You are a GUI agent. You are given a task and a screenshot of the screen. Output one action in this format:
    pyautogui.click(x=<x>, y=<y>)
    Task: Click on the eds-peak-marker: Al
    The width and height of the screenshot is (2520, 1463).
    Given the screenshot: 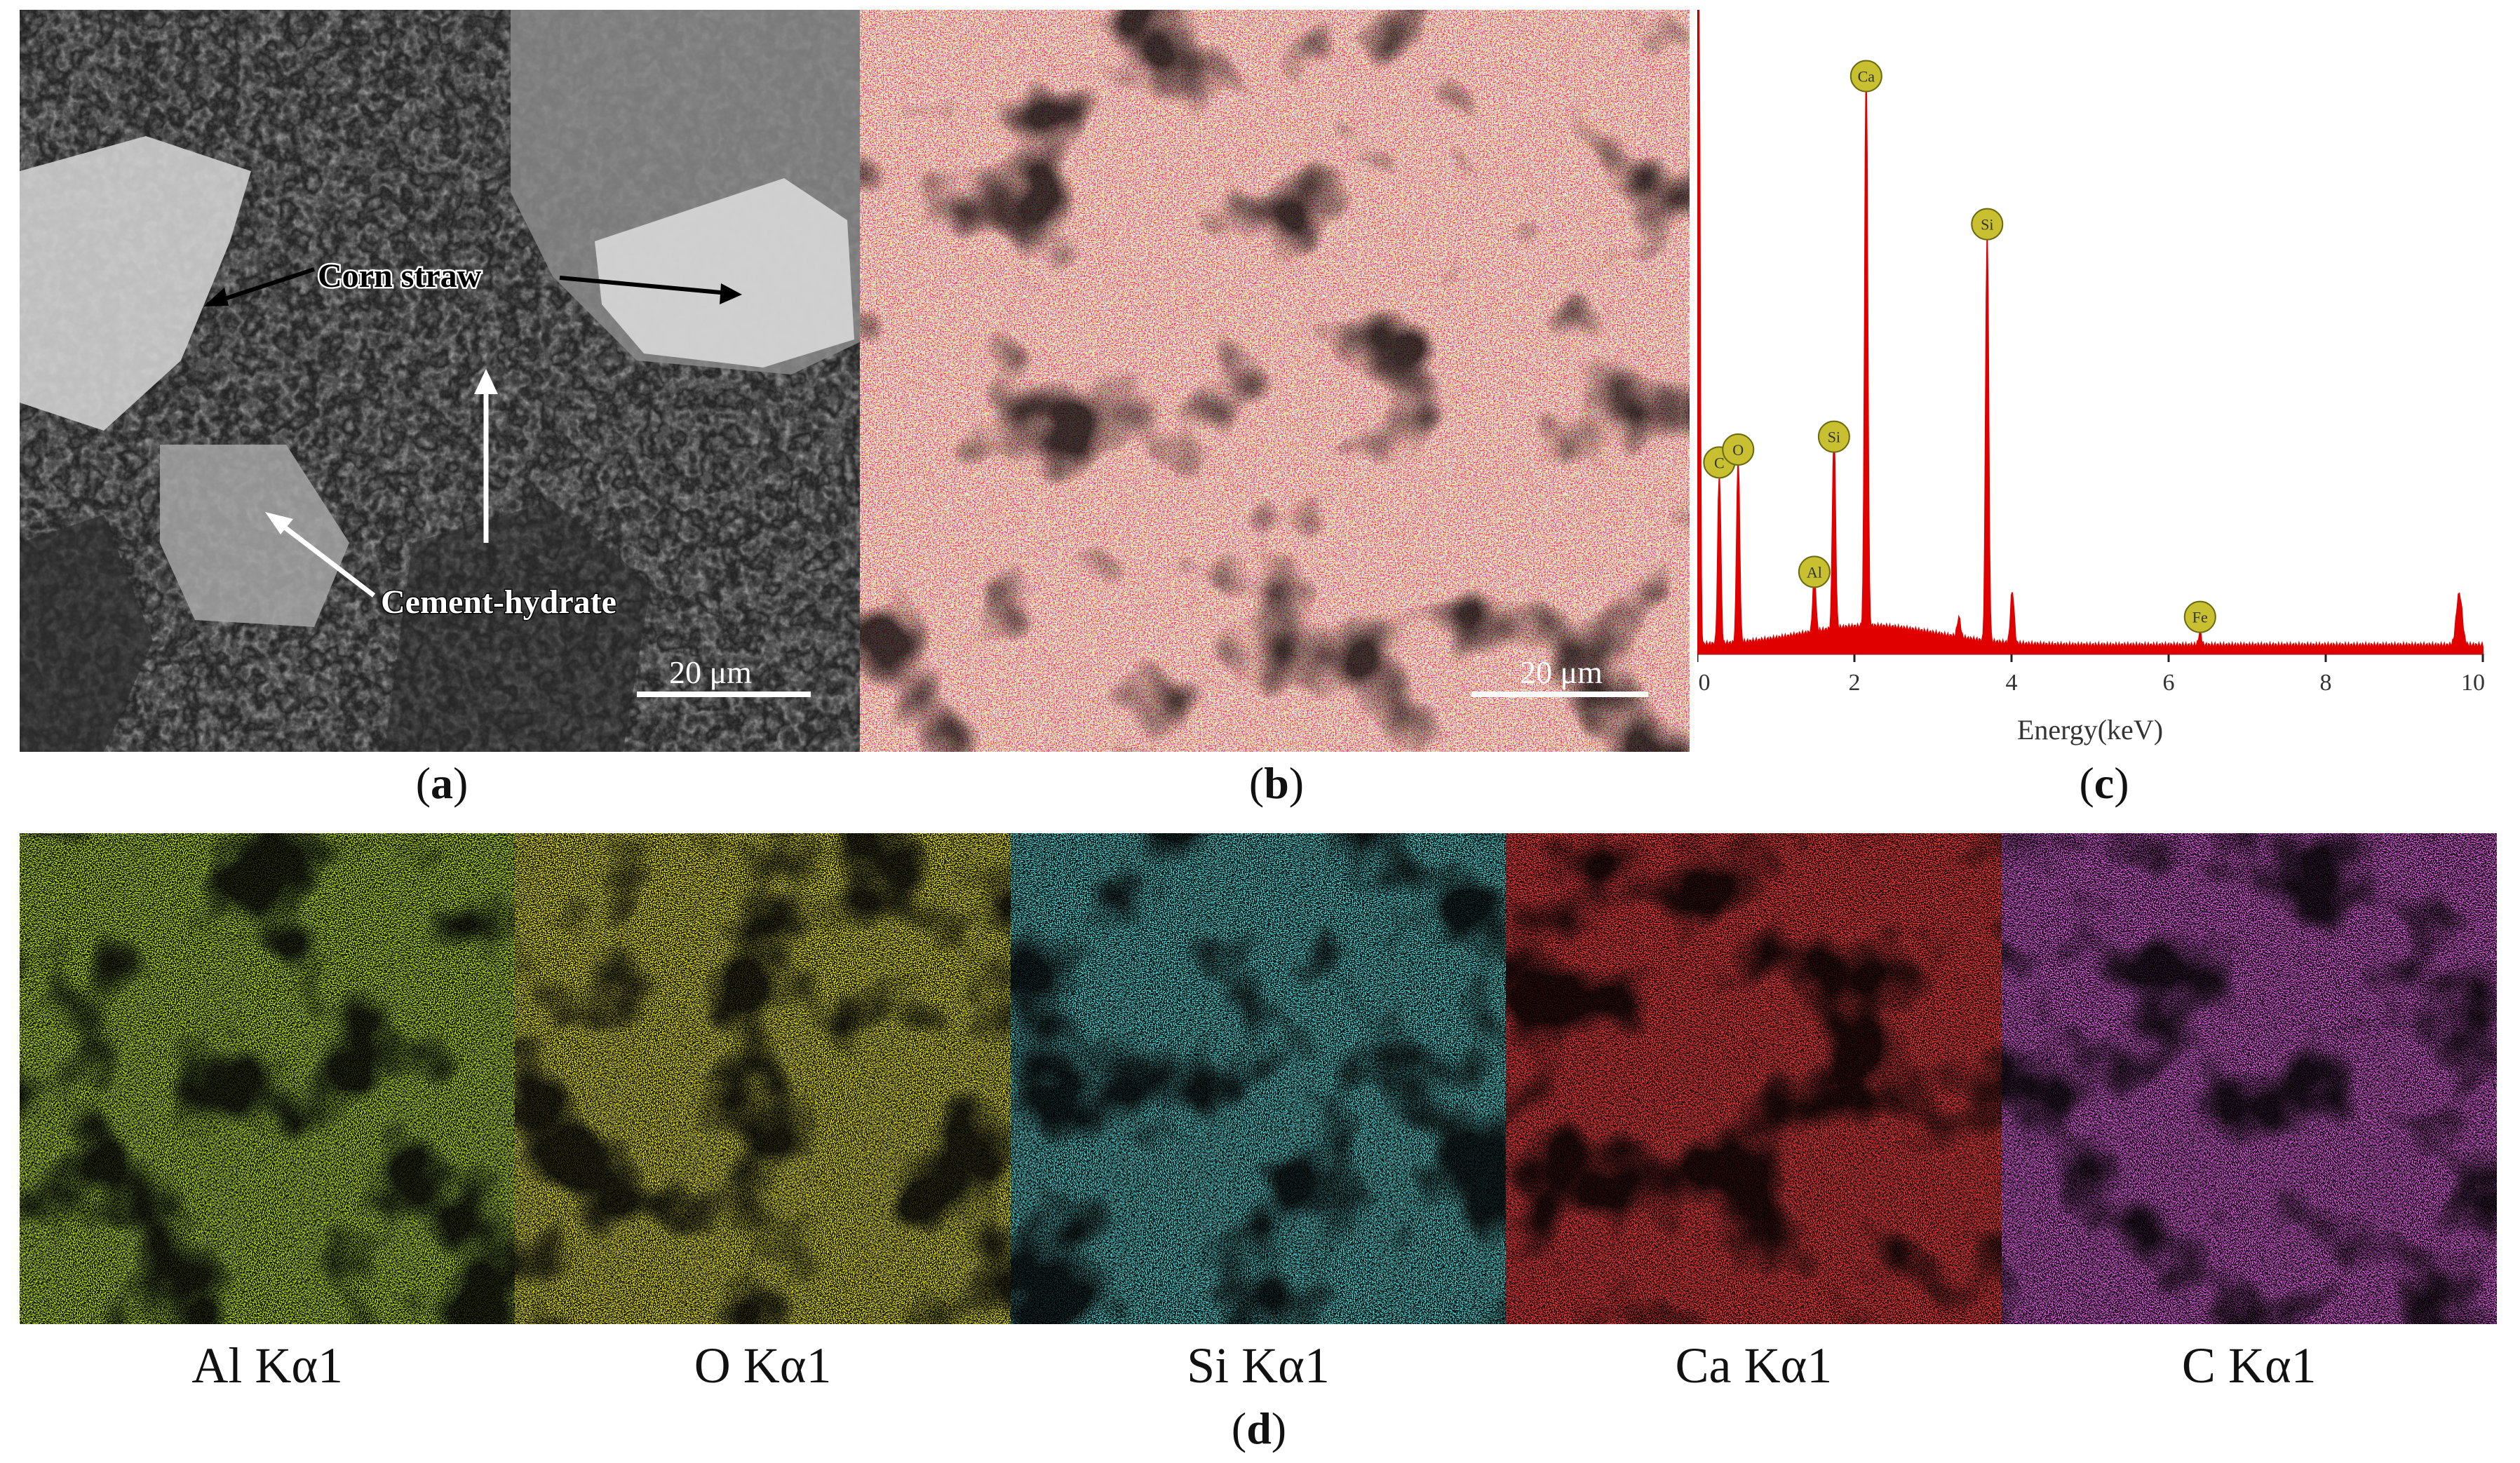 What is the action you would take?
    pyautogui.click(x=1814, y=571)
    